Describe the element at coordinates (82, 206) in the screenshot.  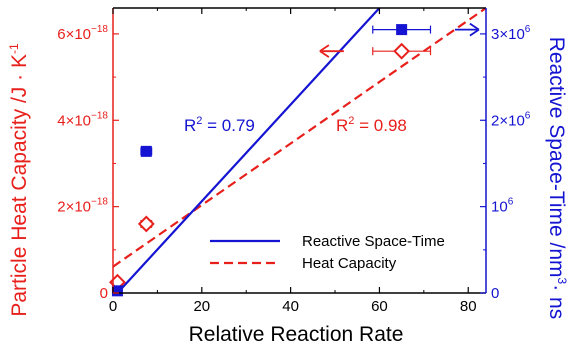
I see `left-tick-label: 2×10⁻¹⁸` at that location.